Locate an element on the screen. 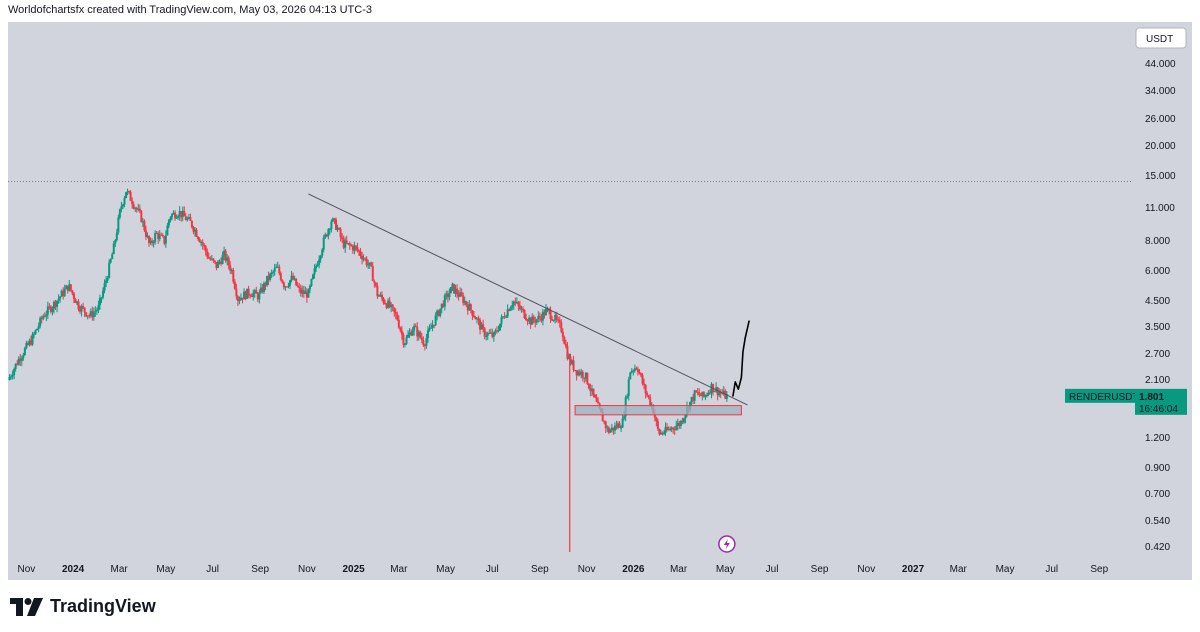 The width and height of the screenshot is (1200, 632). y-tick-label: 2.700 is located at coordinates (1157, 354).